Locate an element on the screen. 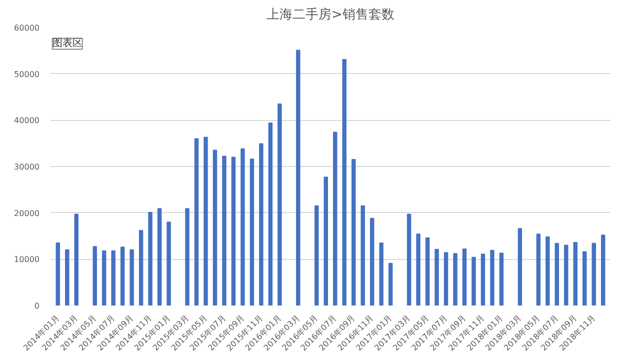  chart-title: 上海二手房>销售套数 is located at coordinates (330, 14).